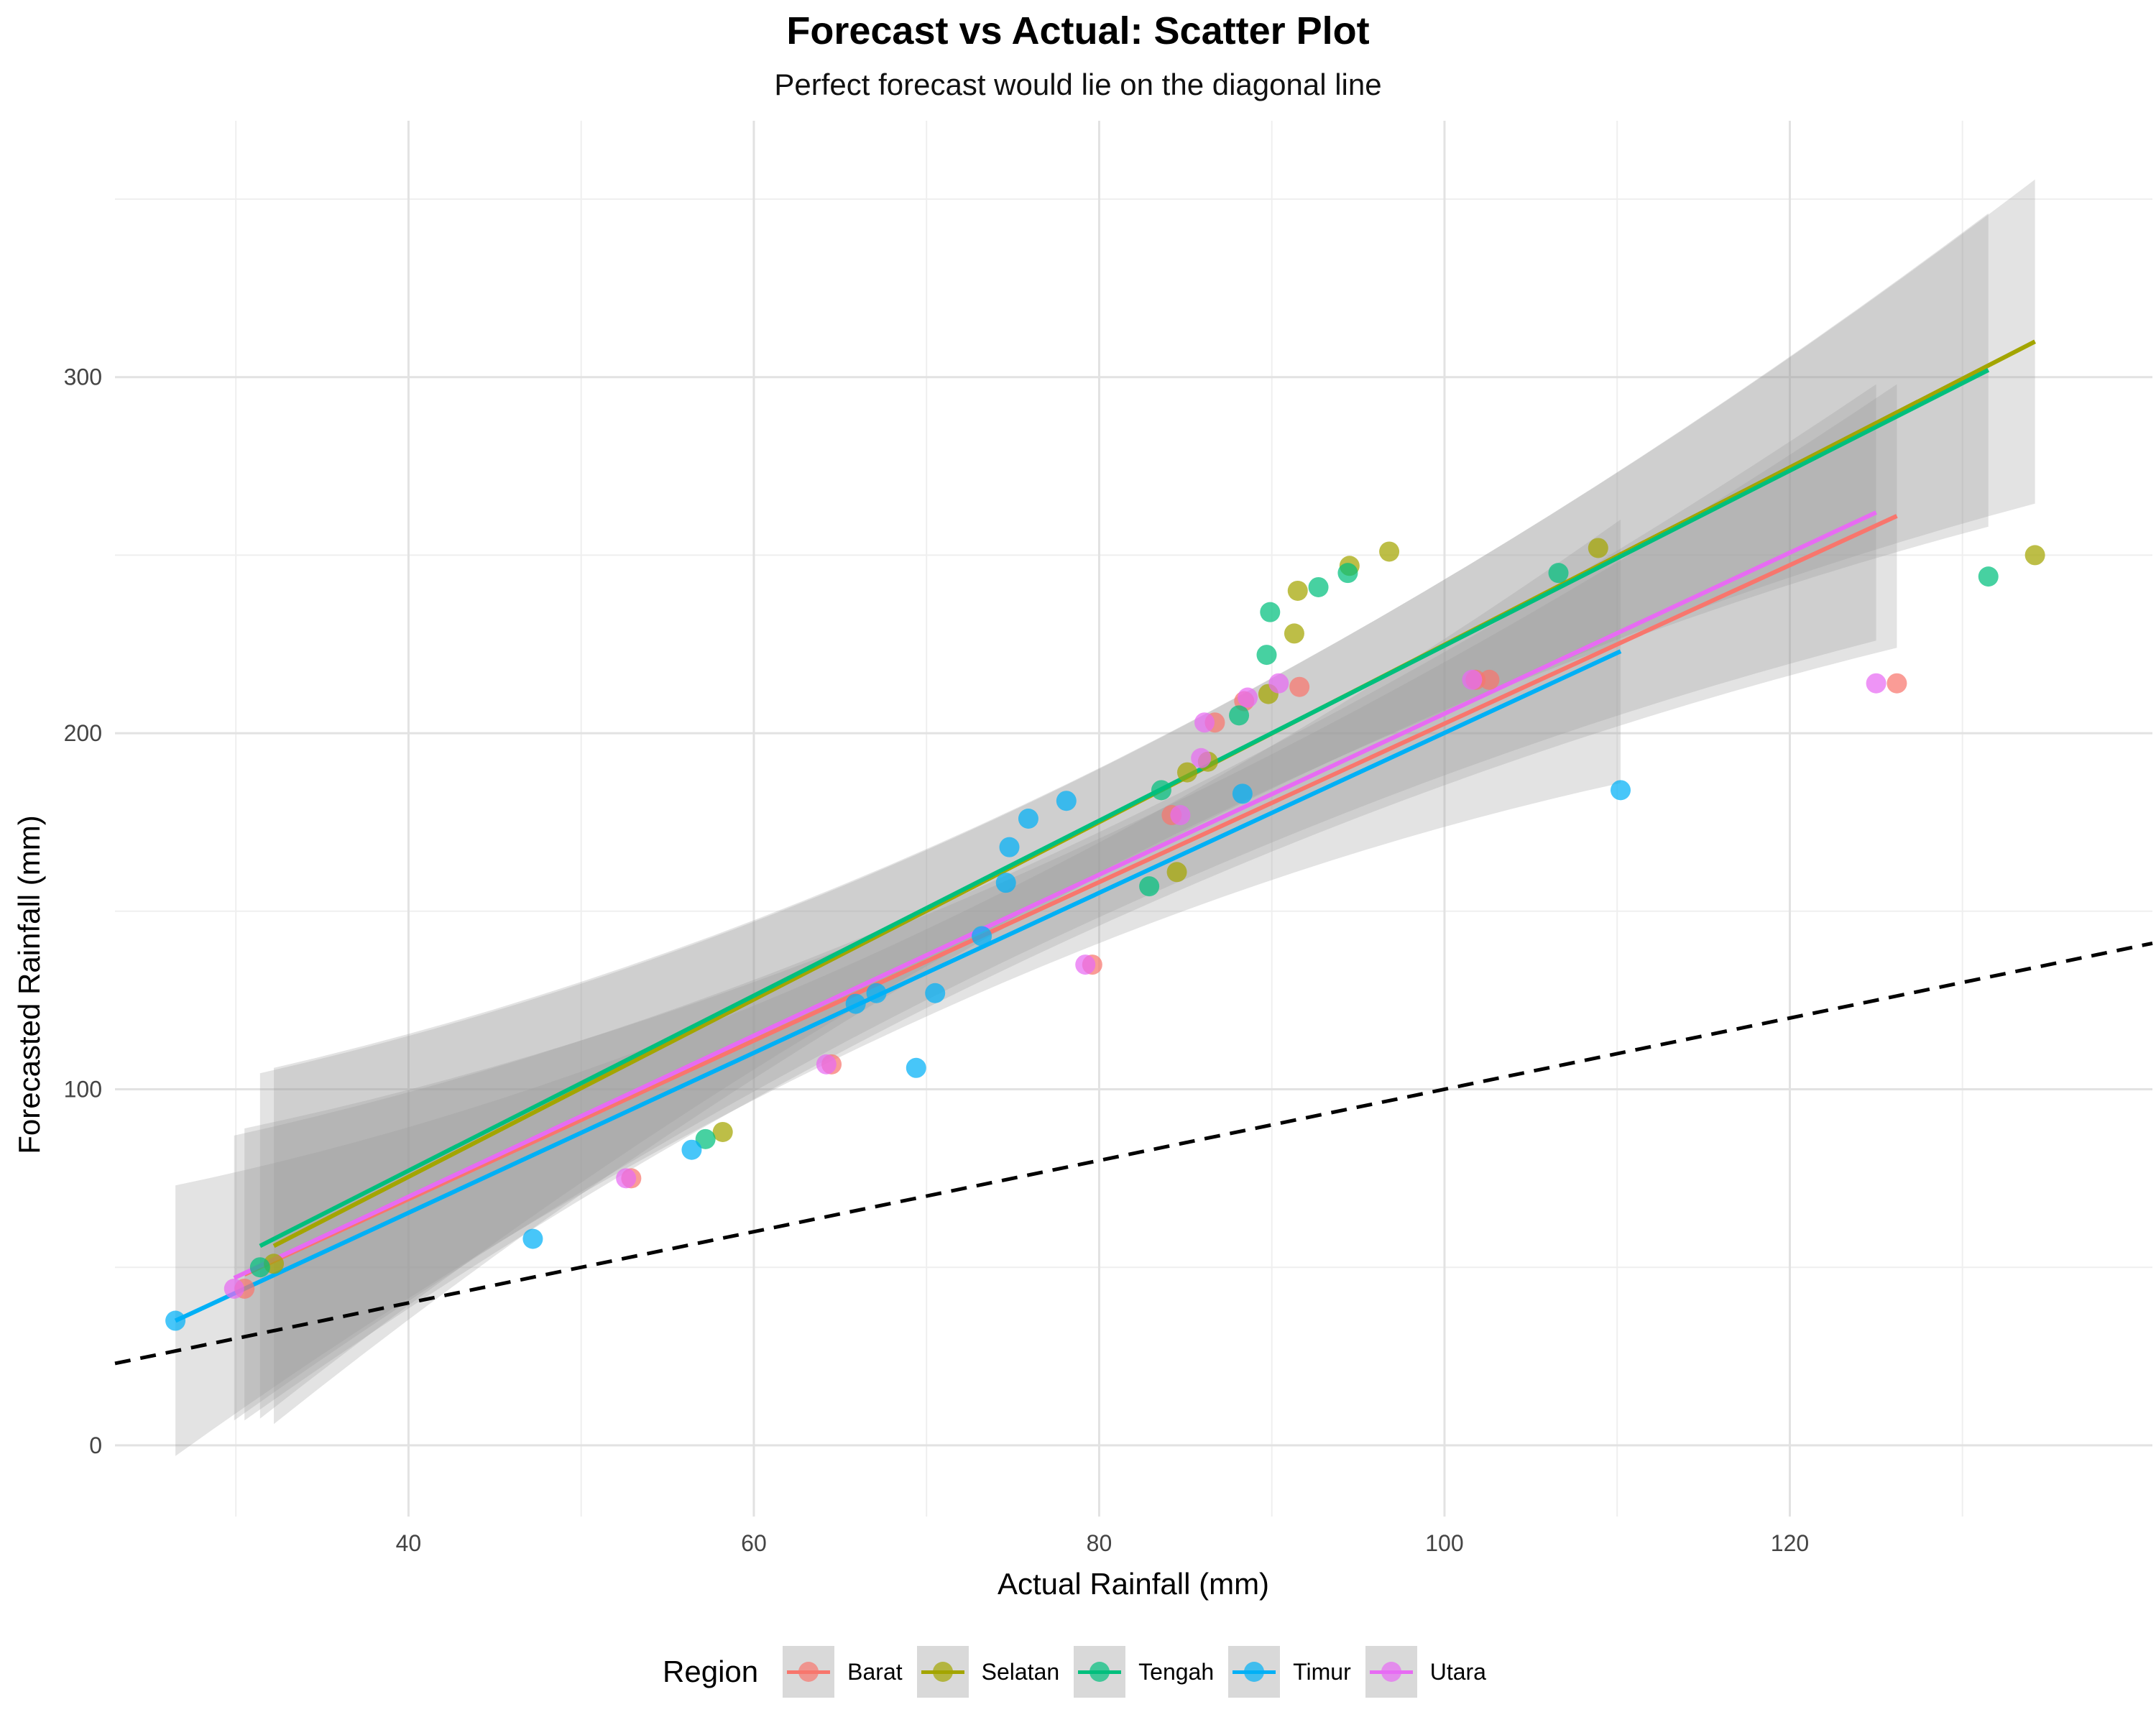 The width and height of the screenshot is (2156, 1725). What do you see at coordinates (83, 911) in the screenshot?
I see `y-tick-labels: 0 100 200 300` at bounding box center [83, 911].